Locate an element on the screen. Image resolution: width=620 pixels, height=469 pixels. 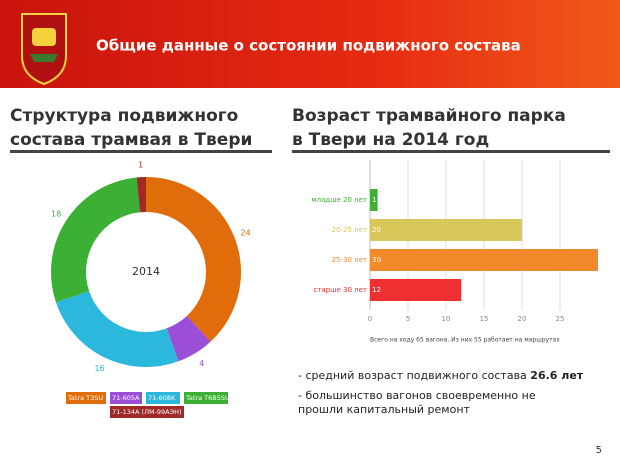
data-label: 24 is located at coordinates (246, 232).